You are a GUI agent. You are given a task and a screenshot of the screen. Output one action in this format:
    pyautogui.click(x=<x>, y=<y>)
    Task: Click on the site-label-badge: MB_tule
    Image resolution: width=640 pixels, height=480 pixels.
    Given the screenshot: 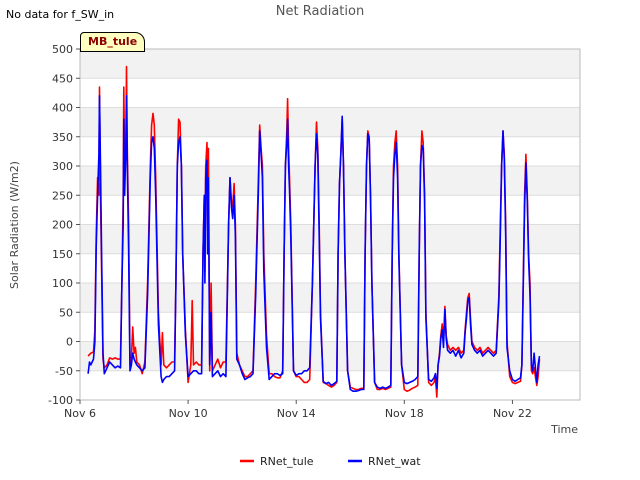 What is the action you would take?
    pyautogui.click(x=113, y=42)
    